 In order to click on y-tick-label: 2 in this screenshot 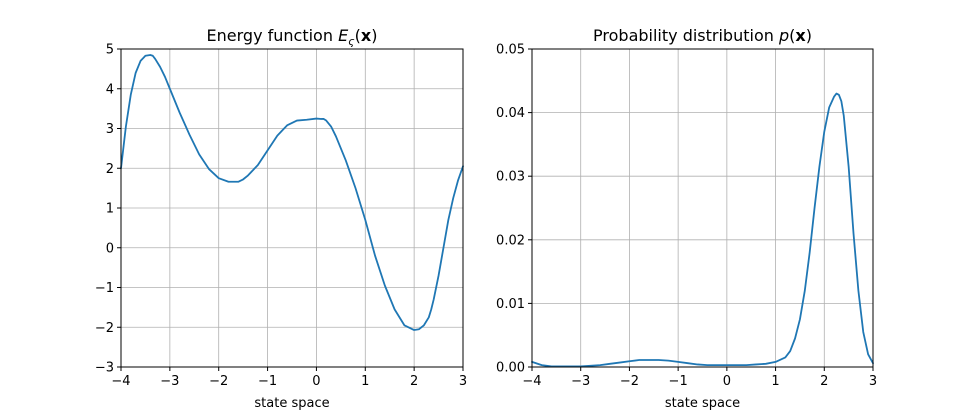, I will do `click(110, 169)`.